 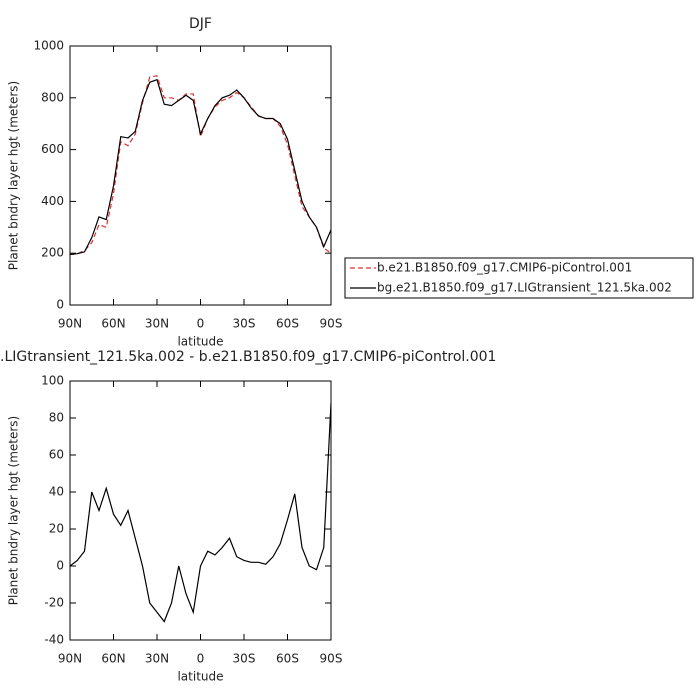 What do you see at coordinates (200, 24) in the screenshot?
I see `chart-title: DJF` at bounding box center [200, 24].